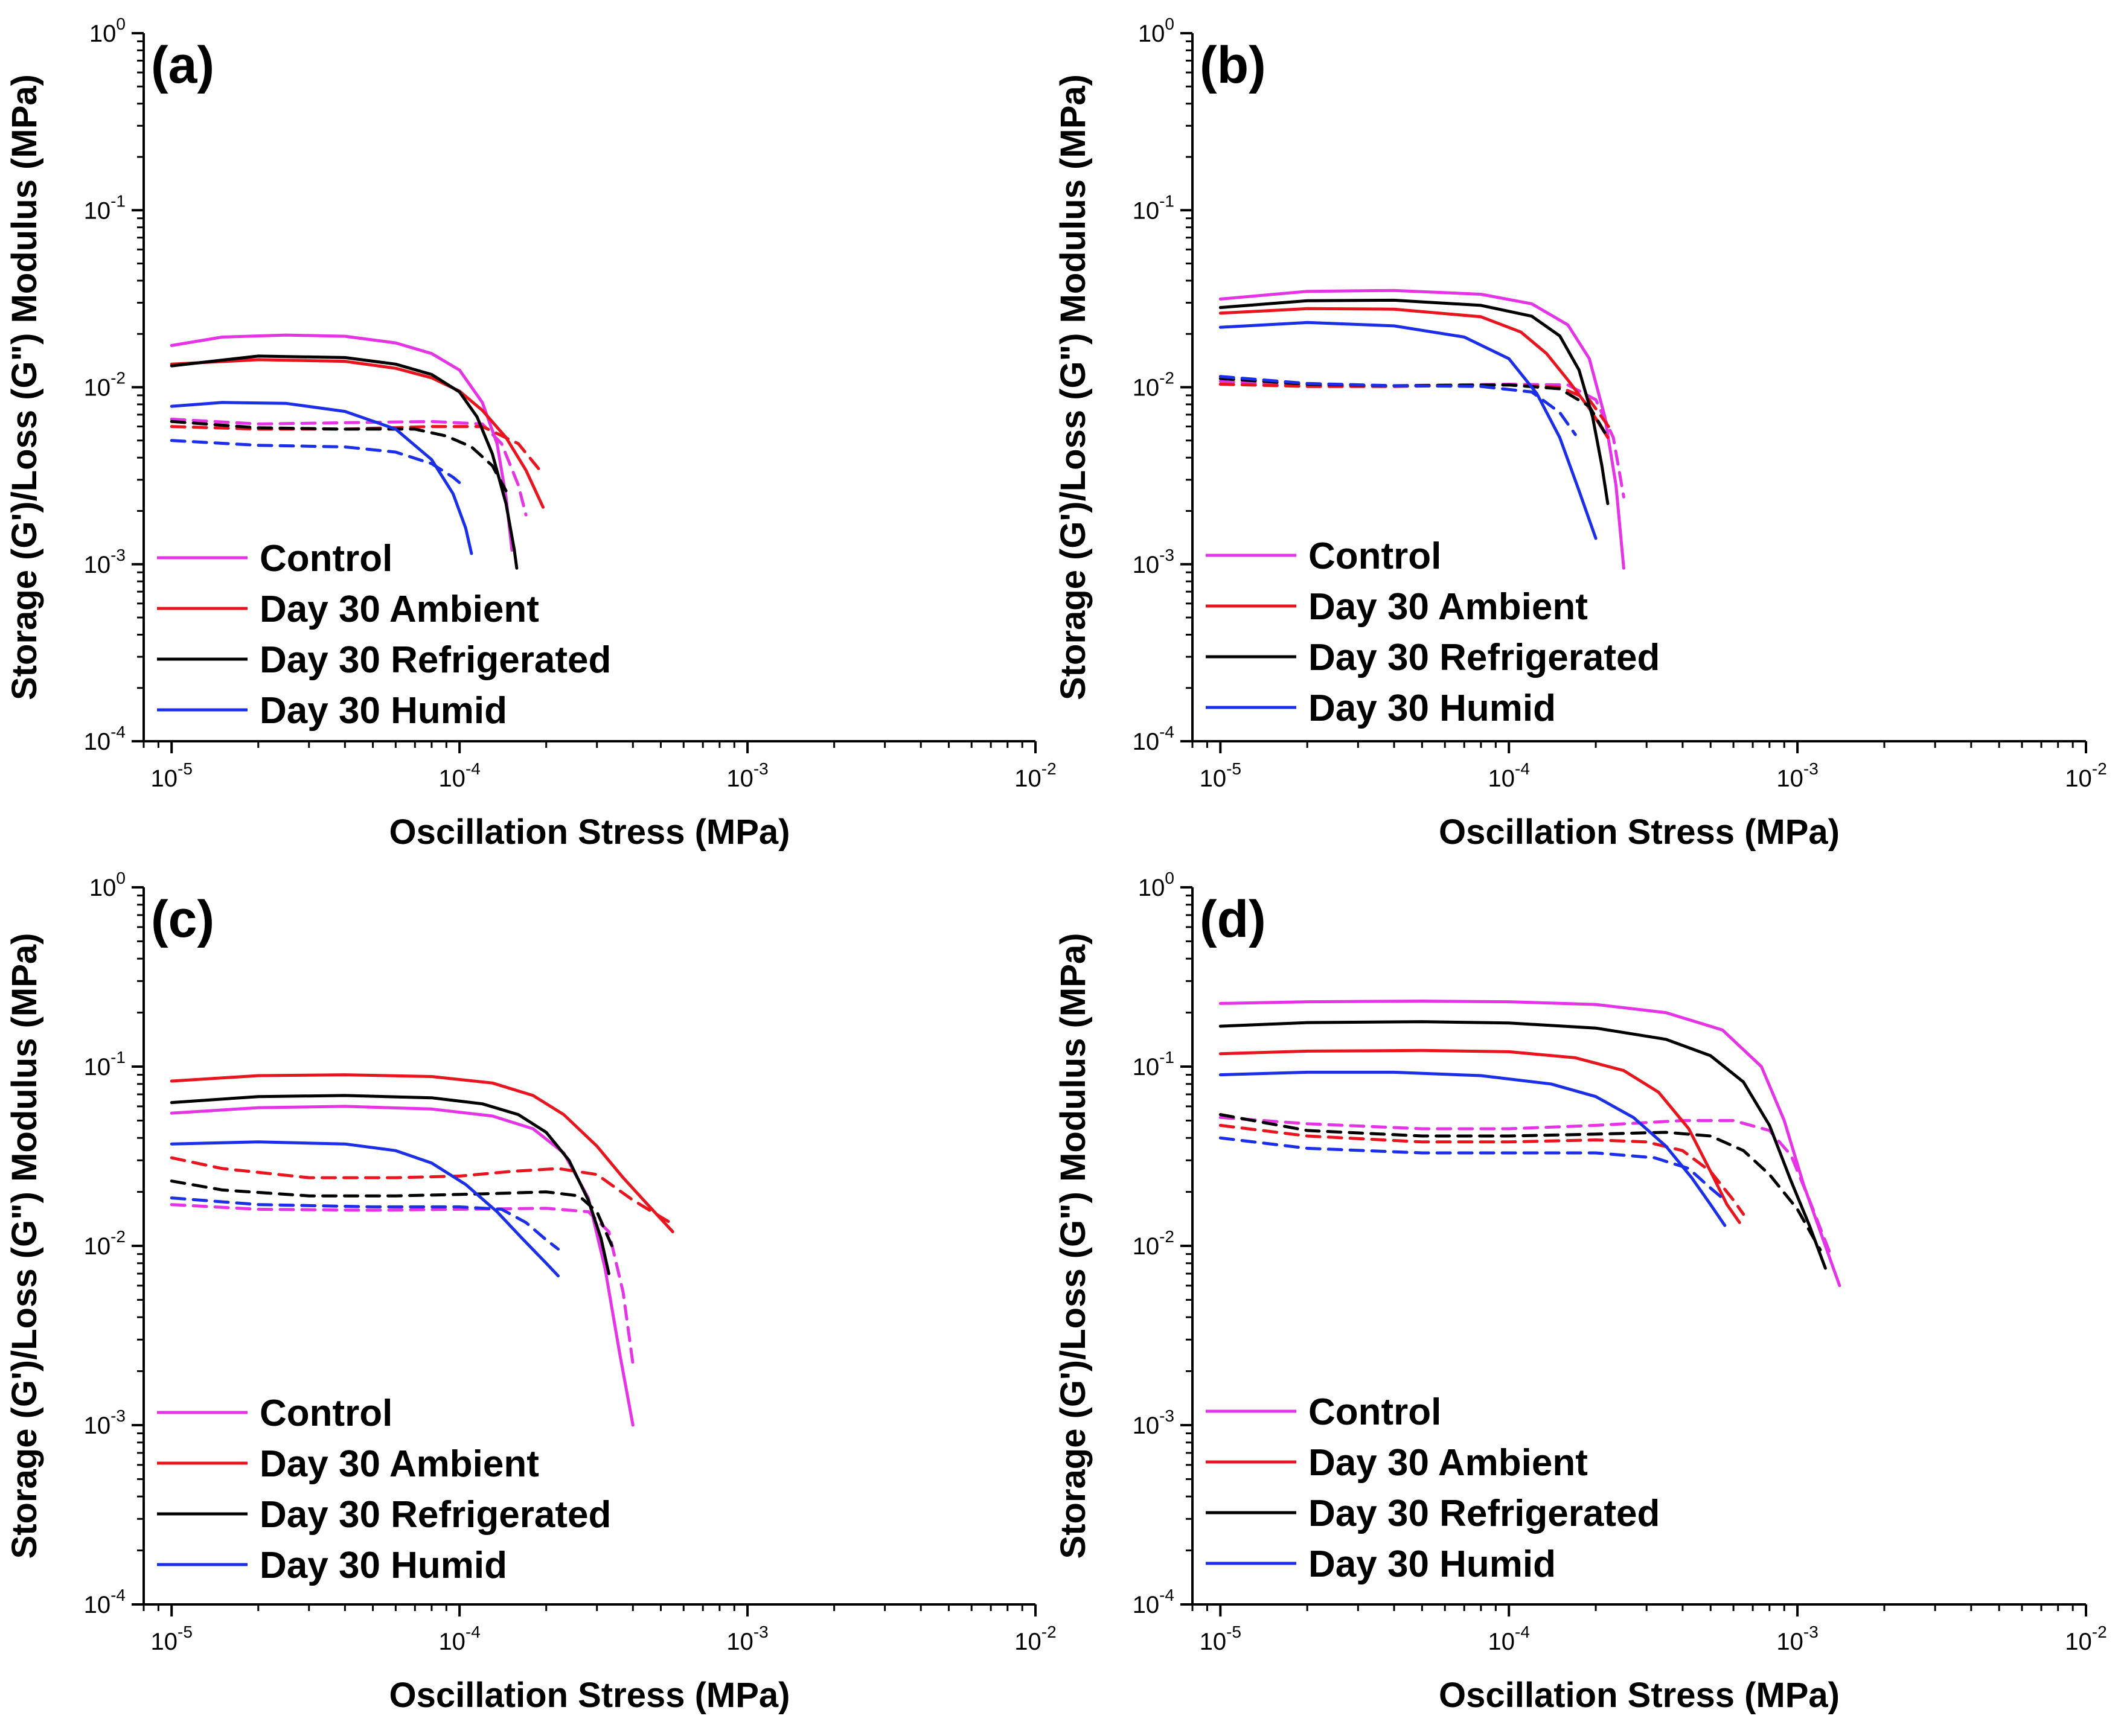  I want to click on y-tick-label-exponent: -3, so click(118, 555).